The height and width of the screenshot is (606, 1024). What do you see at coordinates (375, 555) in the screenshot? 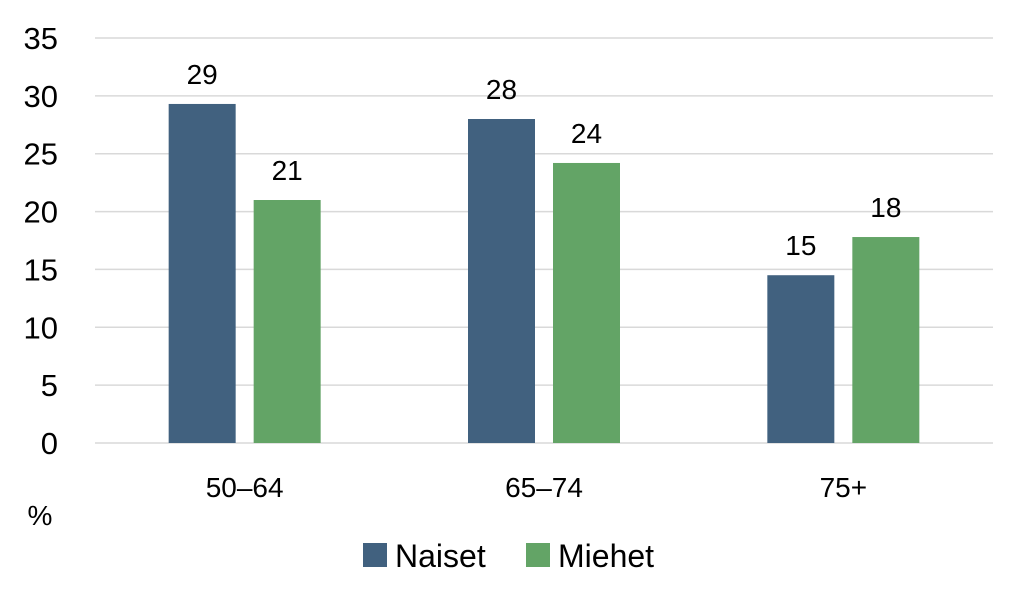
I see `legend-swatch-naiset` at bounding box center [375, 555].